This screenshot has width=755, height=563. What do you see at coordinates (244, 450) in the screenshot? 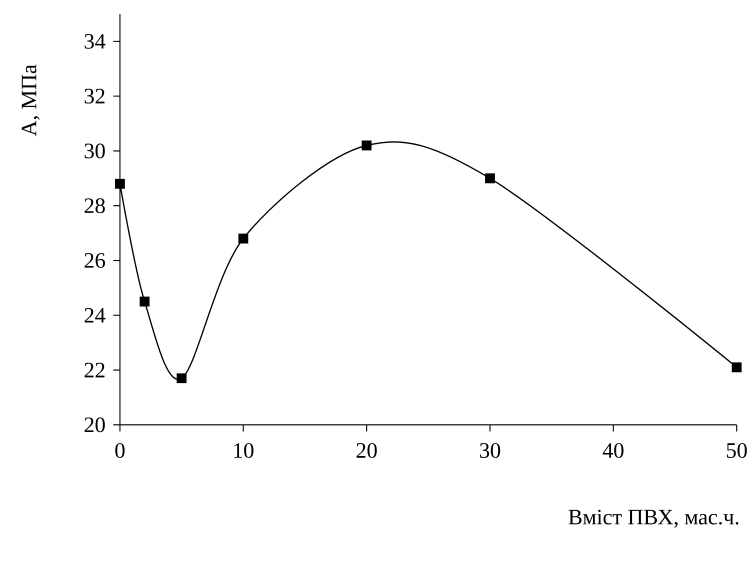
I see `x-tick-label: 10` at bounding box center [244, 450].